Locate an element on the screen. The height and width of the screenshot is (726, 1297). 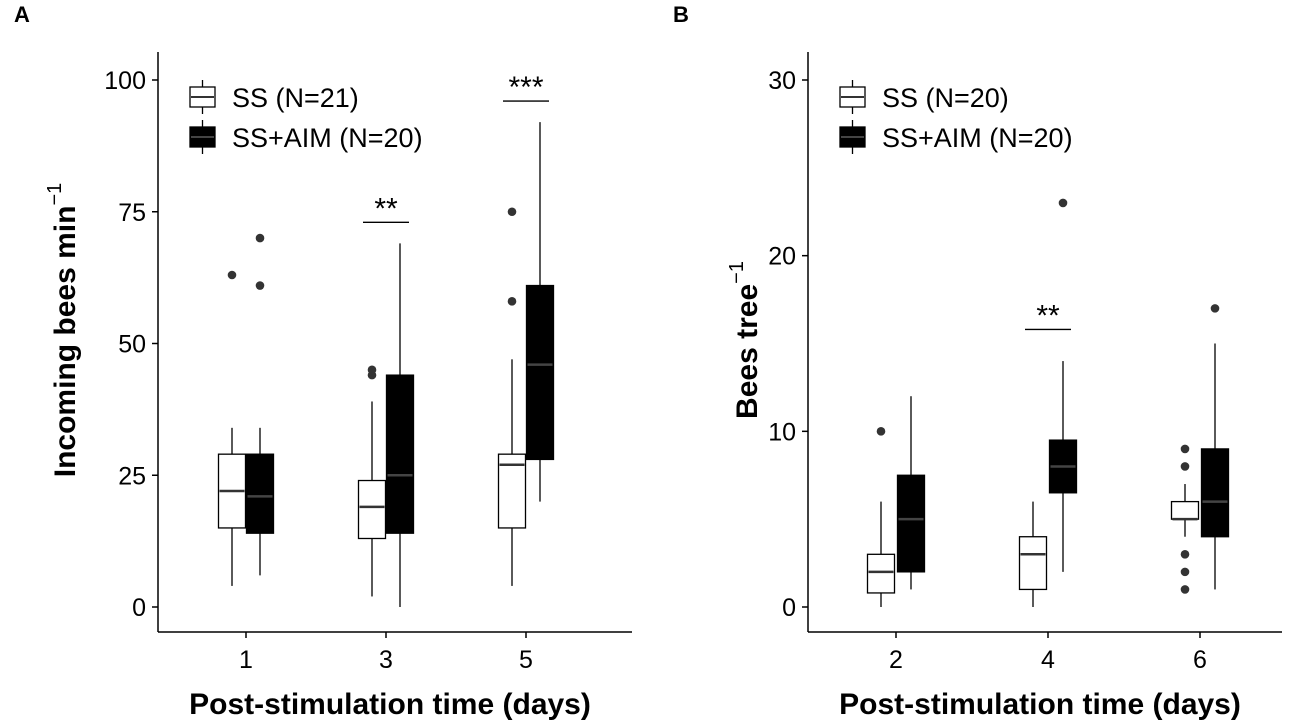
y-axis-title: Incoming bees min−1 is located at coordinates (63, 330).